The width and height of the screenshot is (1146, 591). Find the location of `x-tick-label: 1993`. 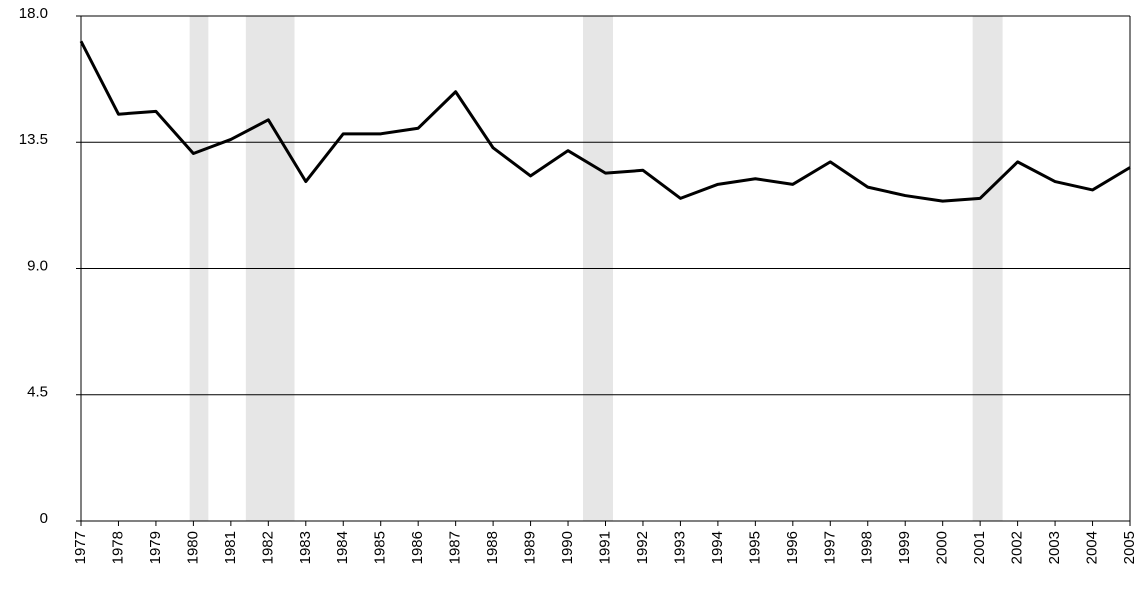

x-tick-label: 1993 is located at coordinates (679, 547).